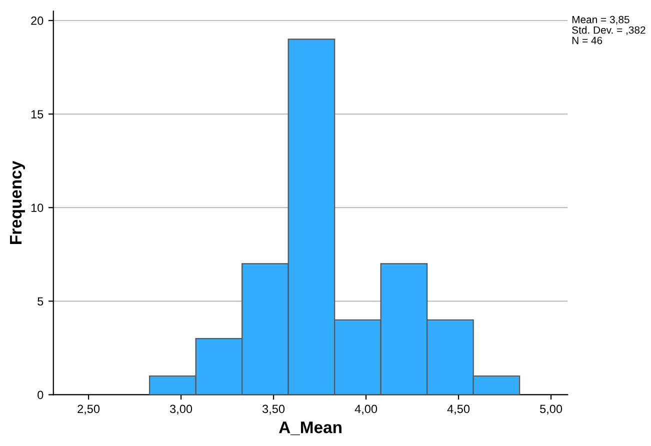  I want to click on x-tick-label: 2,50, so click(89, 409).